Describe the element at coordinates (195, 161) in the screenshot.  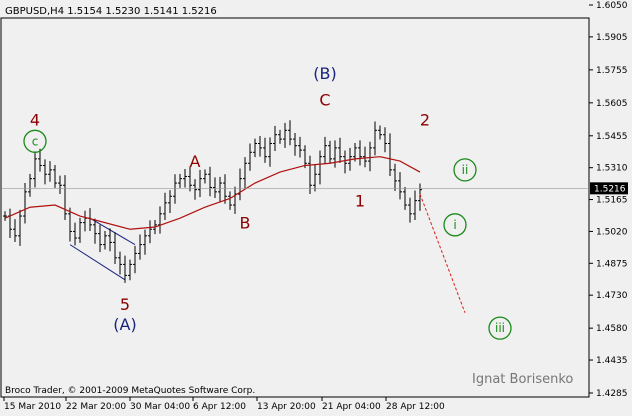
I see `wave-label: A` at that location.